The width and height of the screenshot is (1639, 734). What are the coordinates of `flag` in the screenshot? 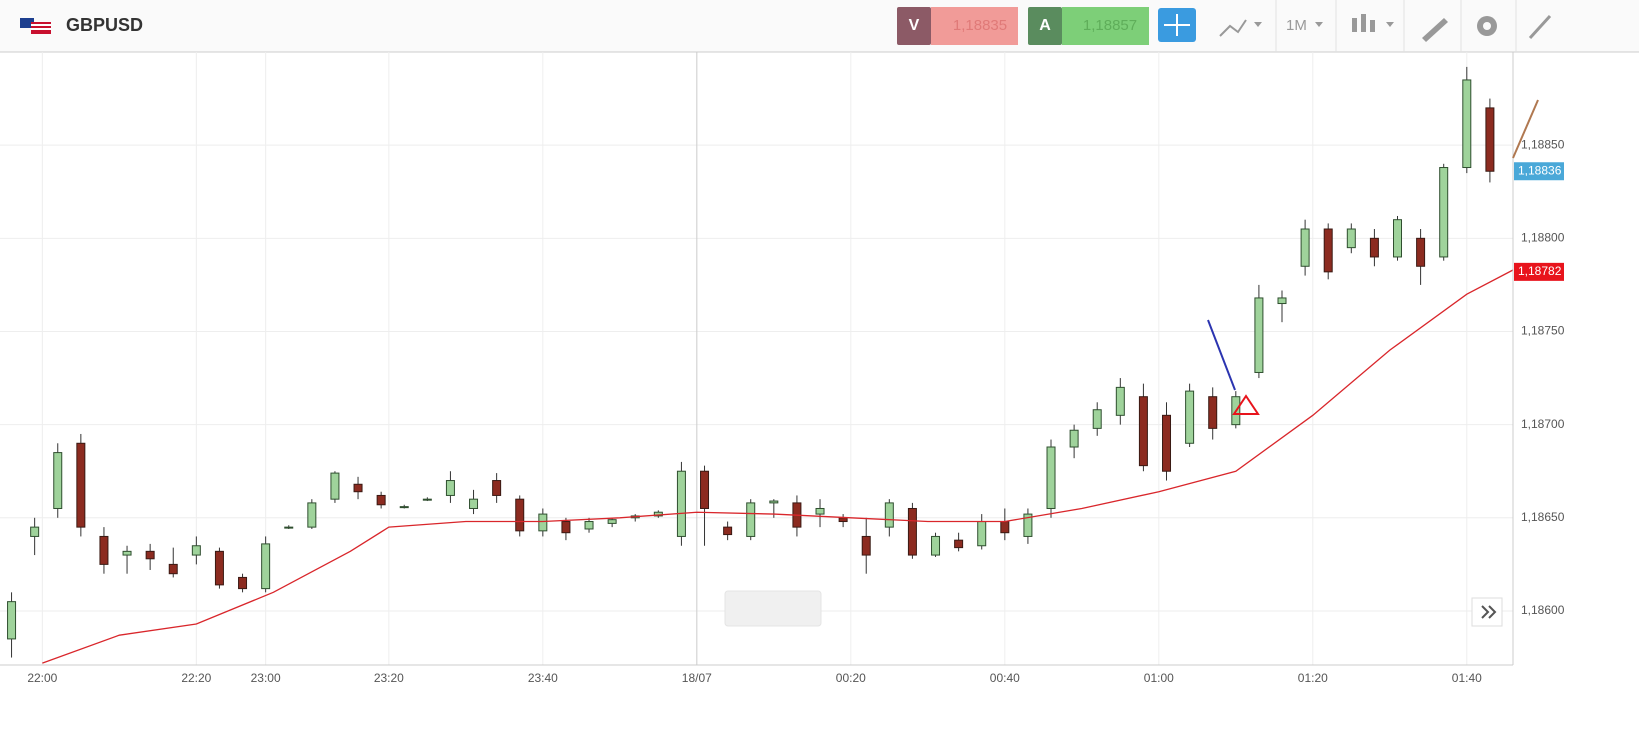 It's located at (35, 26).